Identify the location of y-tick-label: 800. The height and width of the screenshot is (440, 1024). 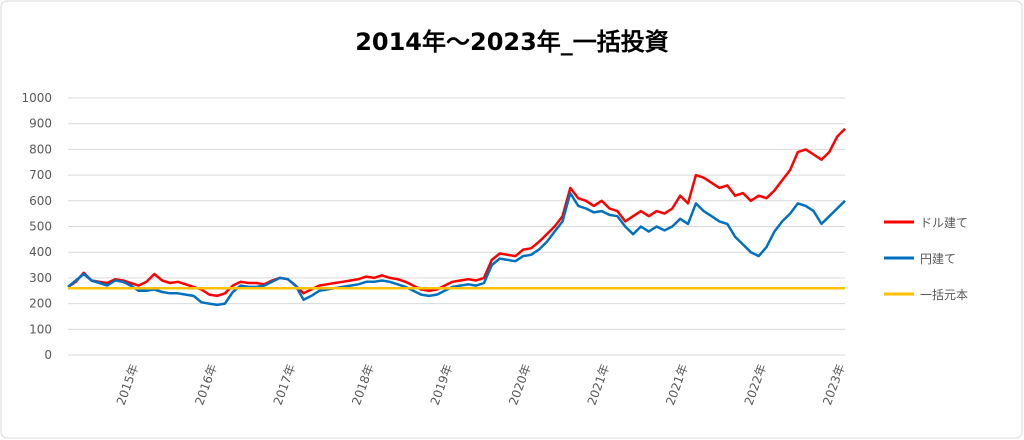
(40, 149).